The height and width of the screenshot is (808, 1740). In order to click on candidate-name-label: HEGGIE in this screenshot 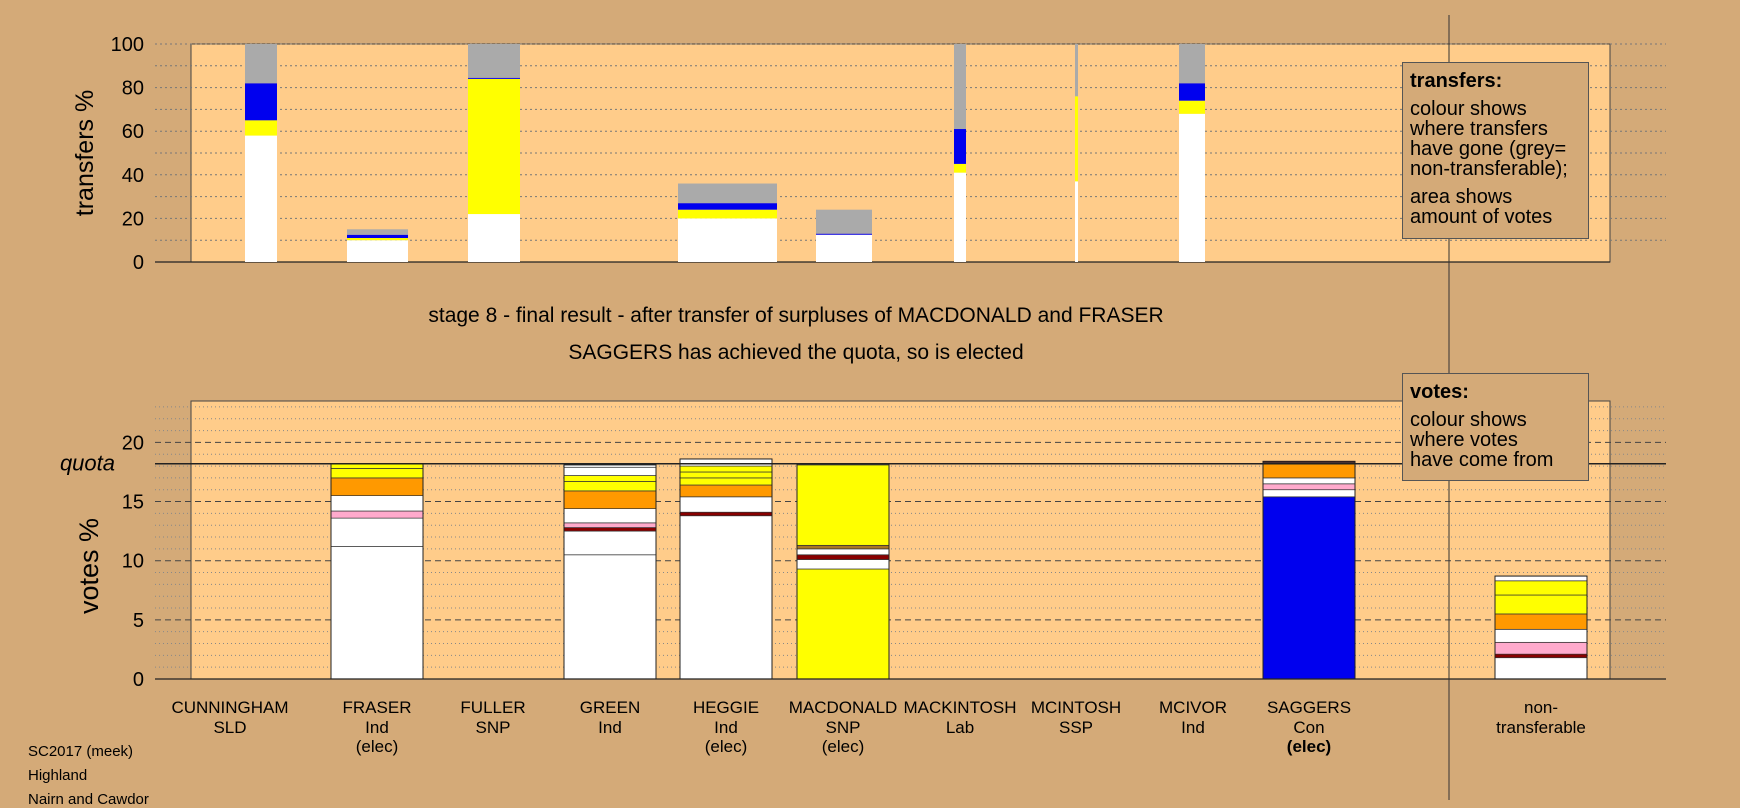, I will do `click(726, 707)`.